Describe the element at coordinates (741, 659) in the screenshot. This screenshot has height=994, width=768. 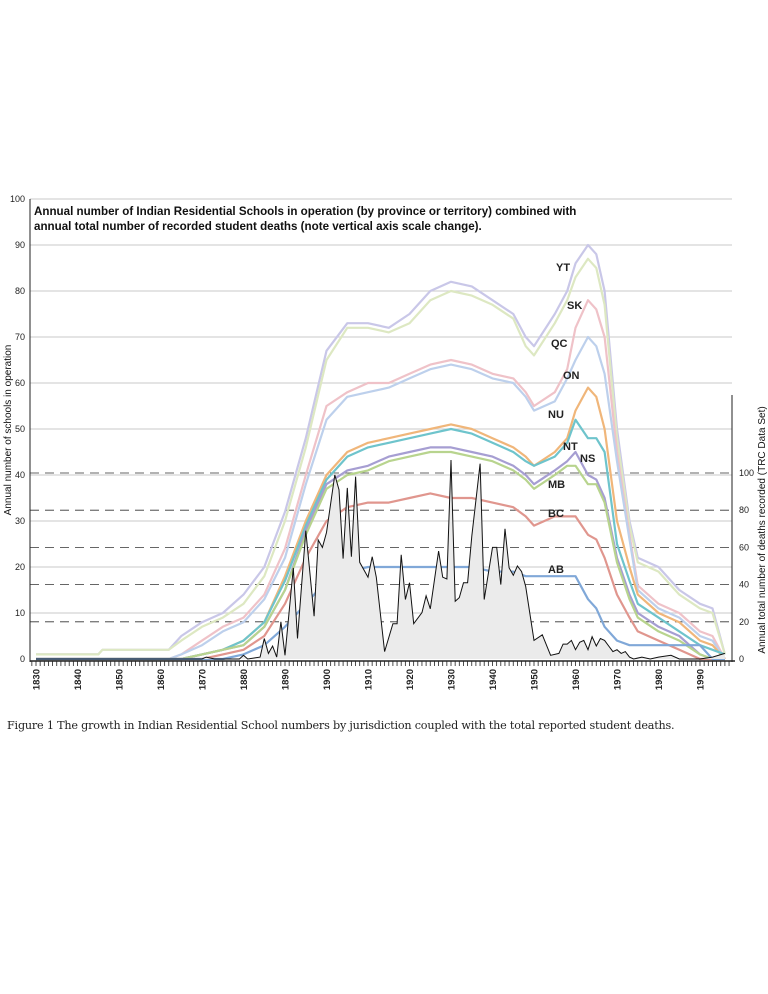
I see `y2-tick-label: 0` at that location.